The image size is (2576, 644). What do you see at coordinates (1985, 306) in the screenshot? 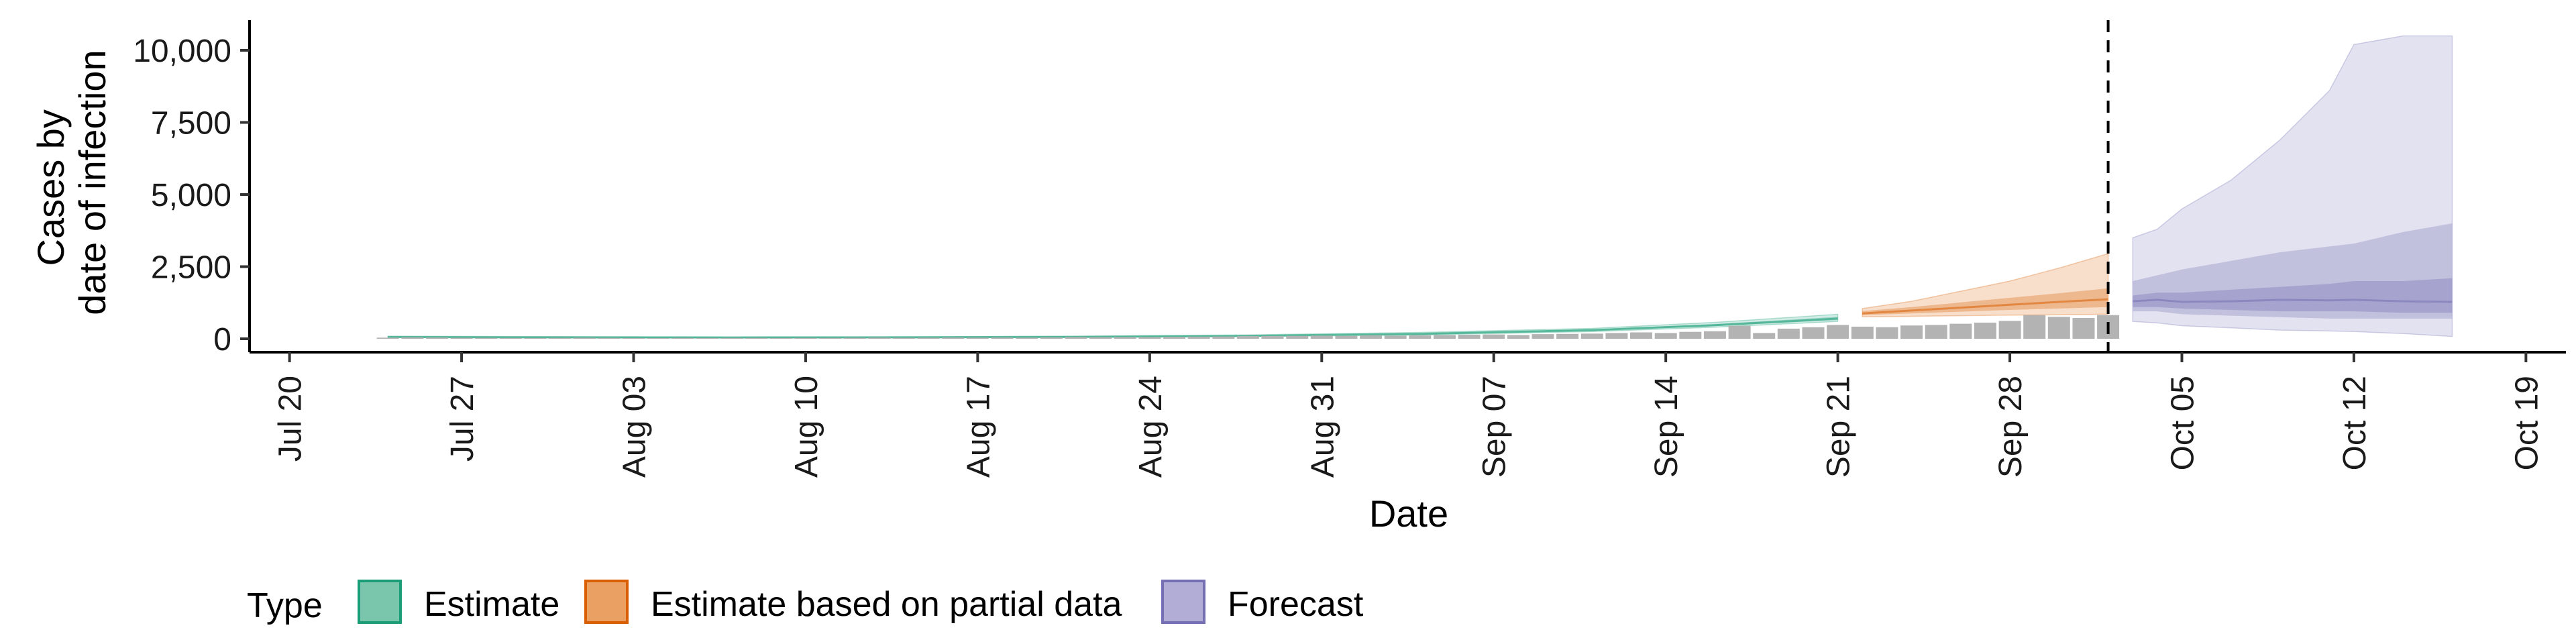
I see `estimate-based-on-partial-data-median-line` at bounding box center [1985, 306].